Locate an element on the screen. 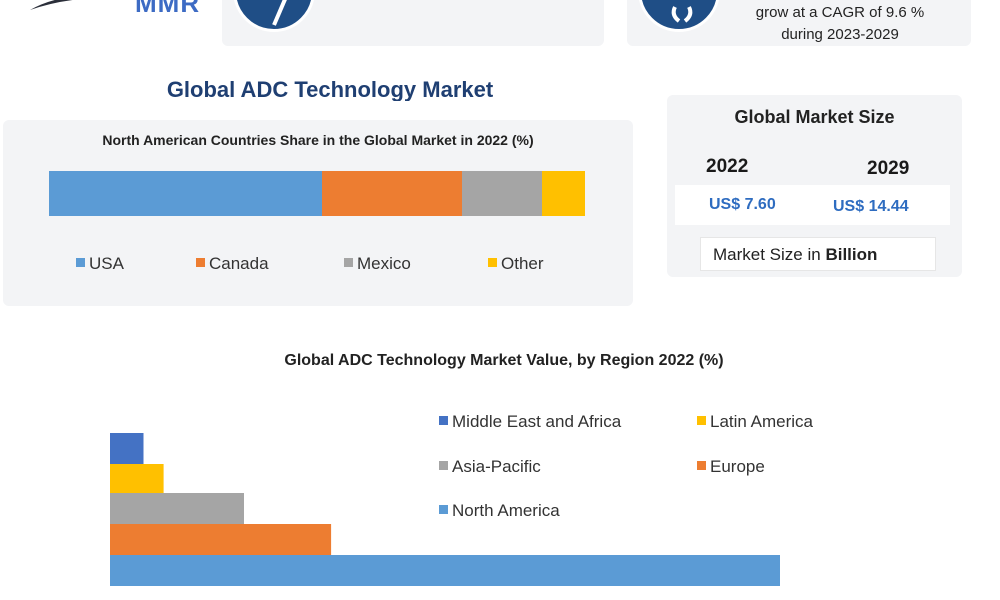 The image size is (1000, 600). region-legend-label-mea: Middle East and Africa is located at coordinates (537, 421).